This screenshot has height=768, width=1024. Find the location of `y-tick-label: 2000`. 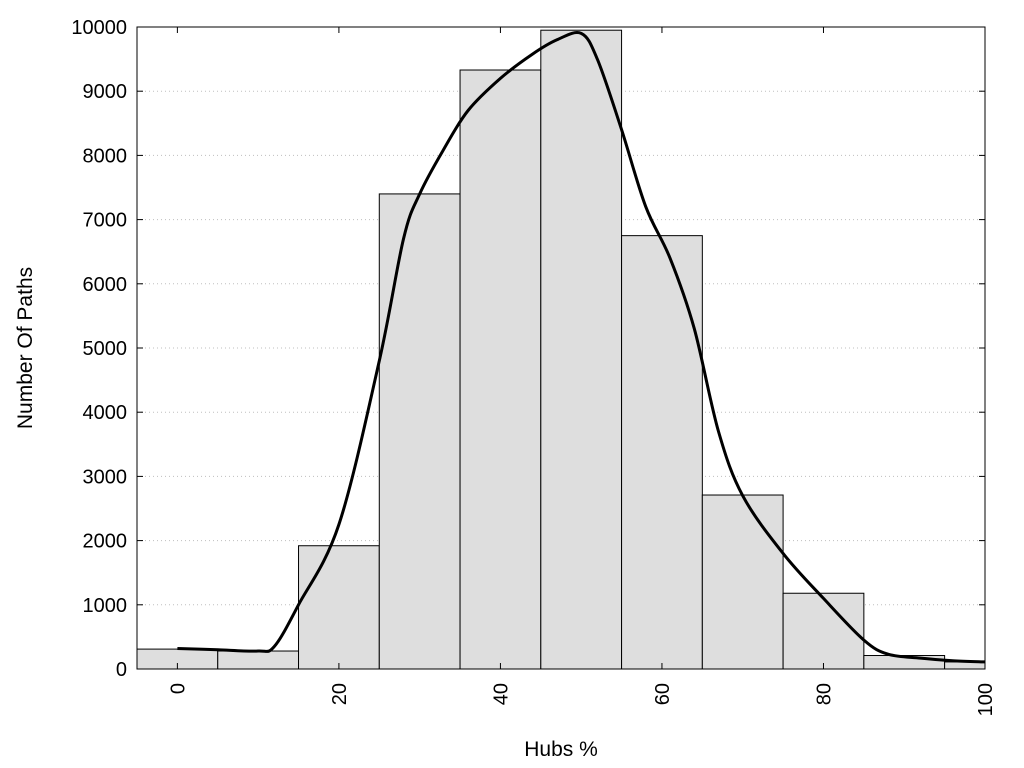

y-tick-label: 2000 is located at coordinates (105, 542).